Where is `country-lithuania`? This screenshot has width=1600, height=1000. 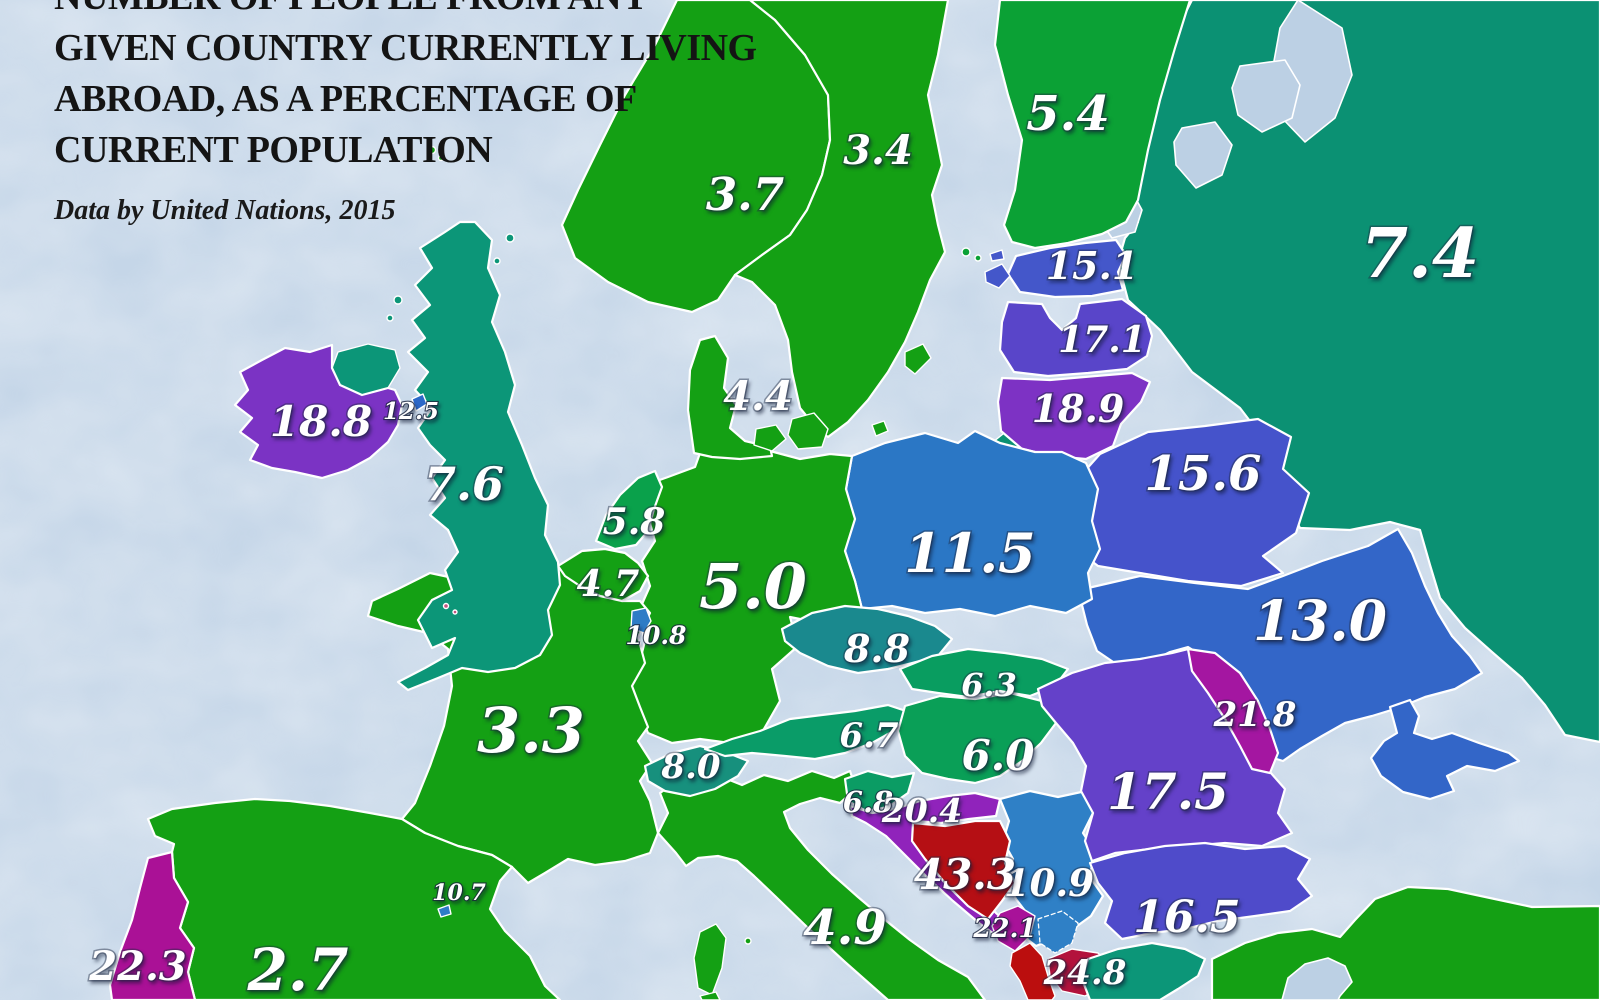
country-lithuania is located at coordinates (1074, 416).